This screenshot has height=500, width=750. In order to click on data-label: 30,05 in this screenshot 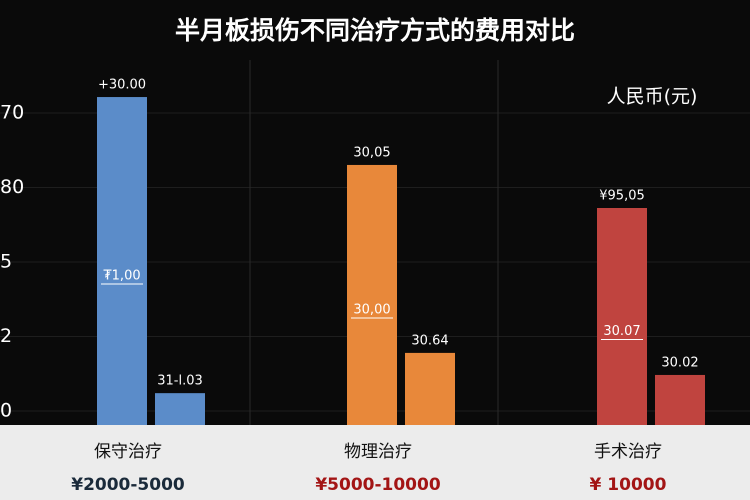, I will do `click(371, 152)`.